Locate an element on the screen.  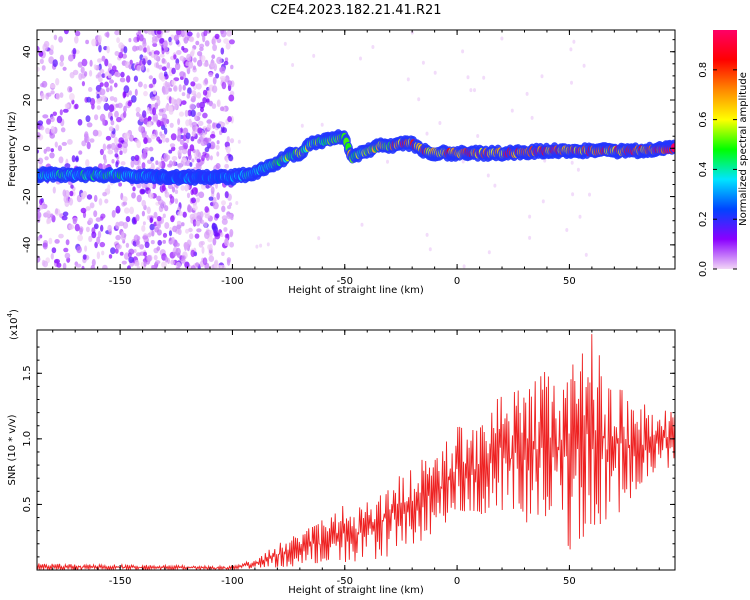
colorbar-ticks: 0.0 0.2 0.4 0.6 0.8 is located at coordinates (717, 169).